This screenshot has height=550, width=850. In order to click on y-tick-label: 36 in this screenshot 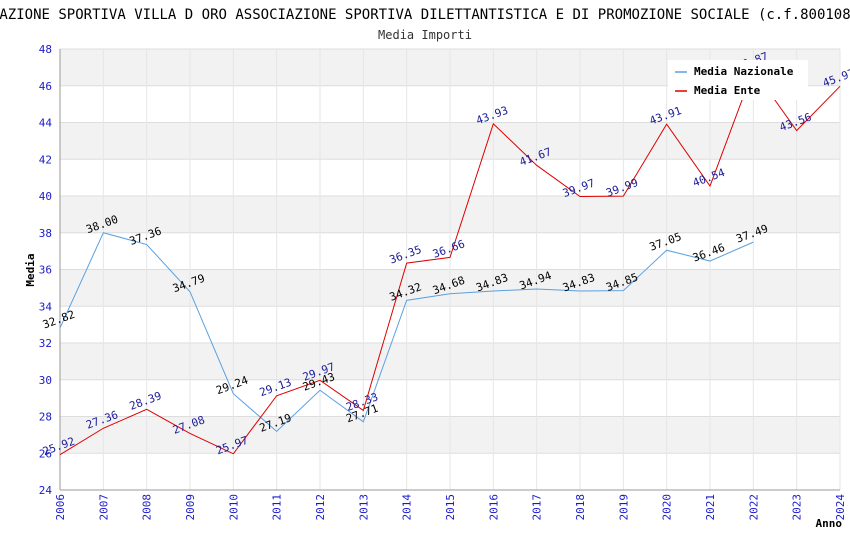, I will do `click(45, 270)`.